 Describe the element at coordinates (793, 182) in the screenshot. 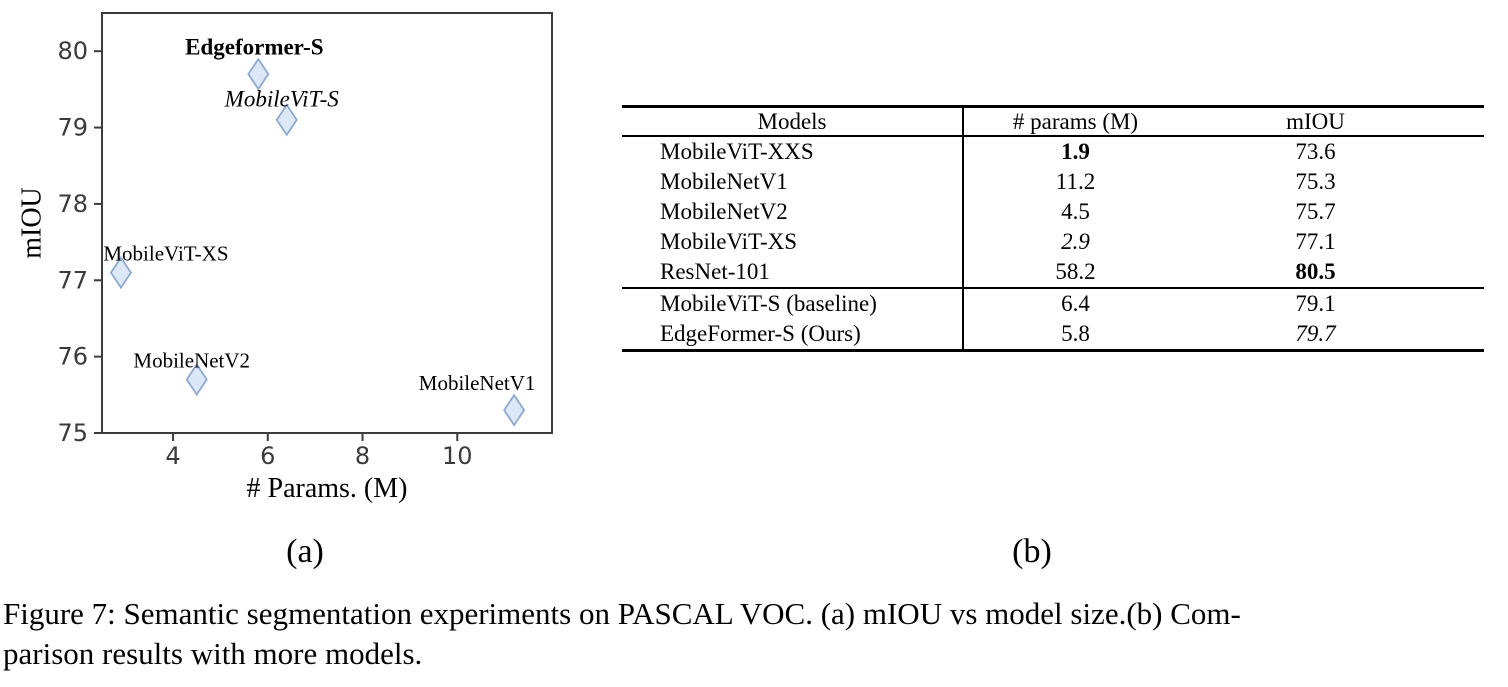

I see `model-name-cell: MobileNetV1` at that location.